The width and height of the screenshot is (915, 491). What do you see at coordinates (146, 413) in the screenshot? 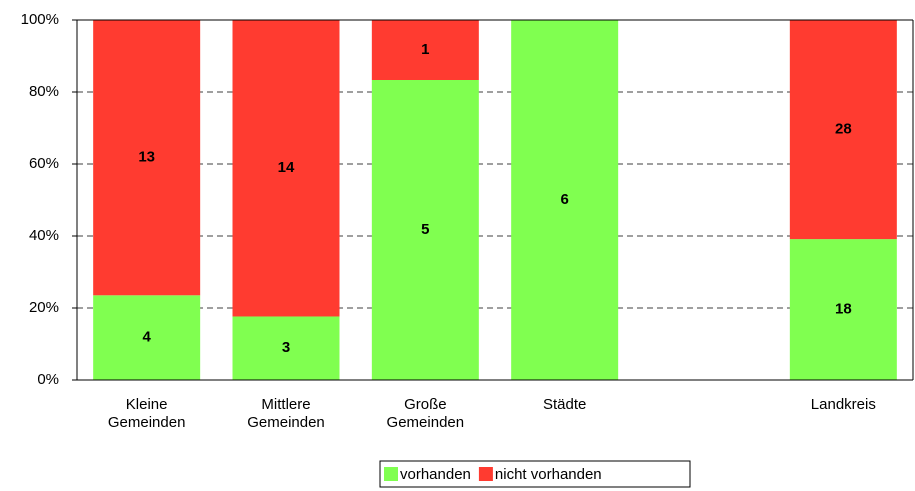
I see `x-tick-label: Kleine Gemeinden` at bounding box center [146, 413].